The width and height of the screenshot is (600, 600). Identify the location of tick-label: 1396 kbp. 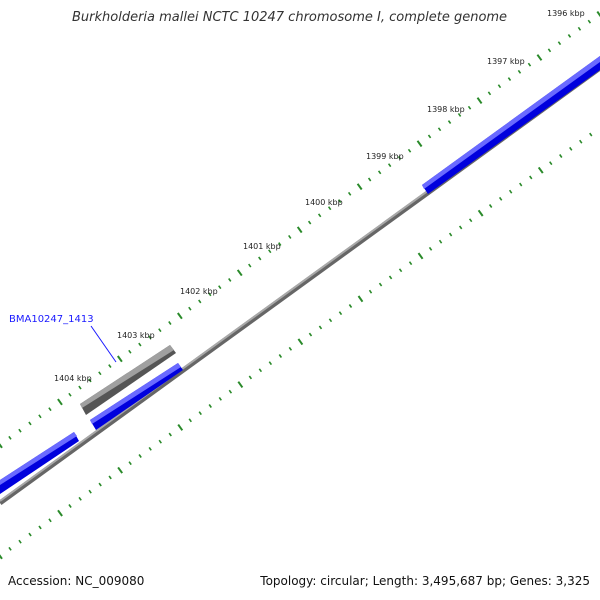
(566, 13).